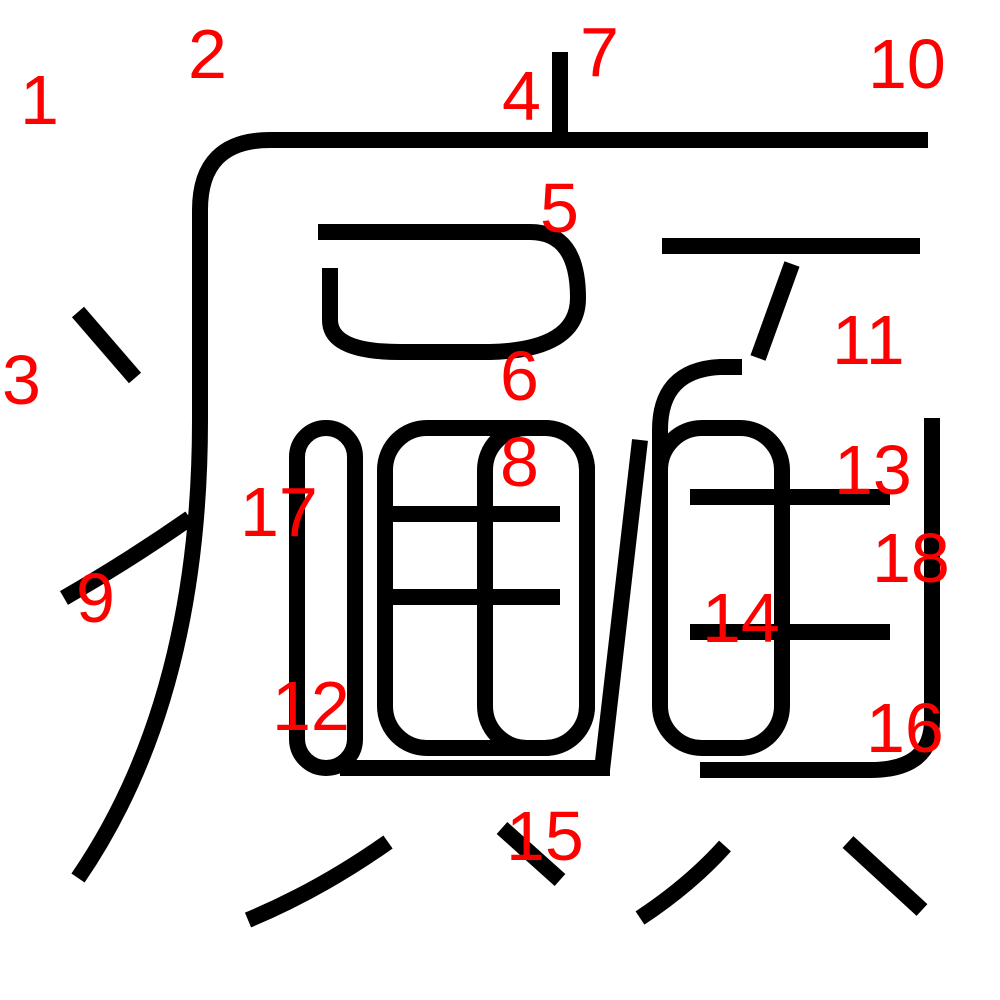  I want to click on stroke-number-label: 18, so click(911, 558).